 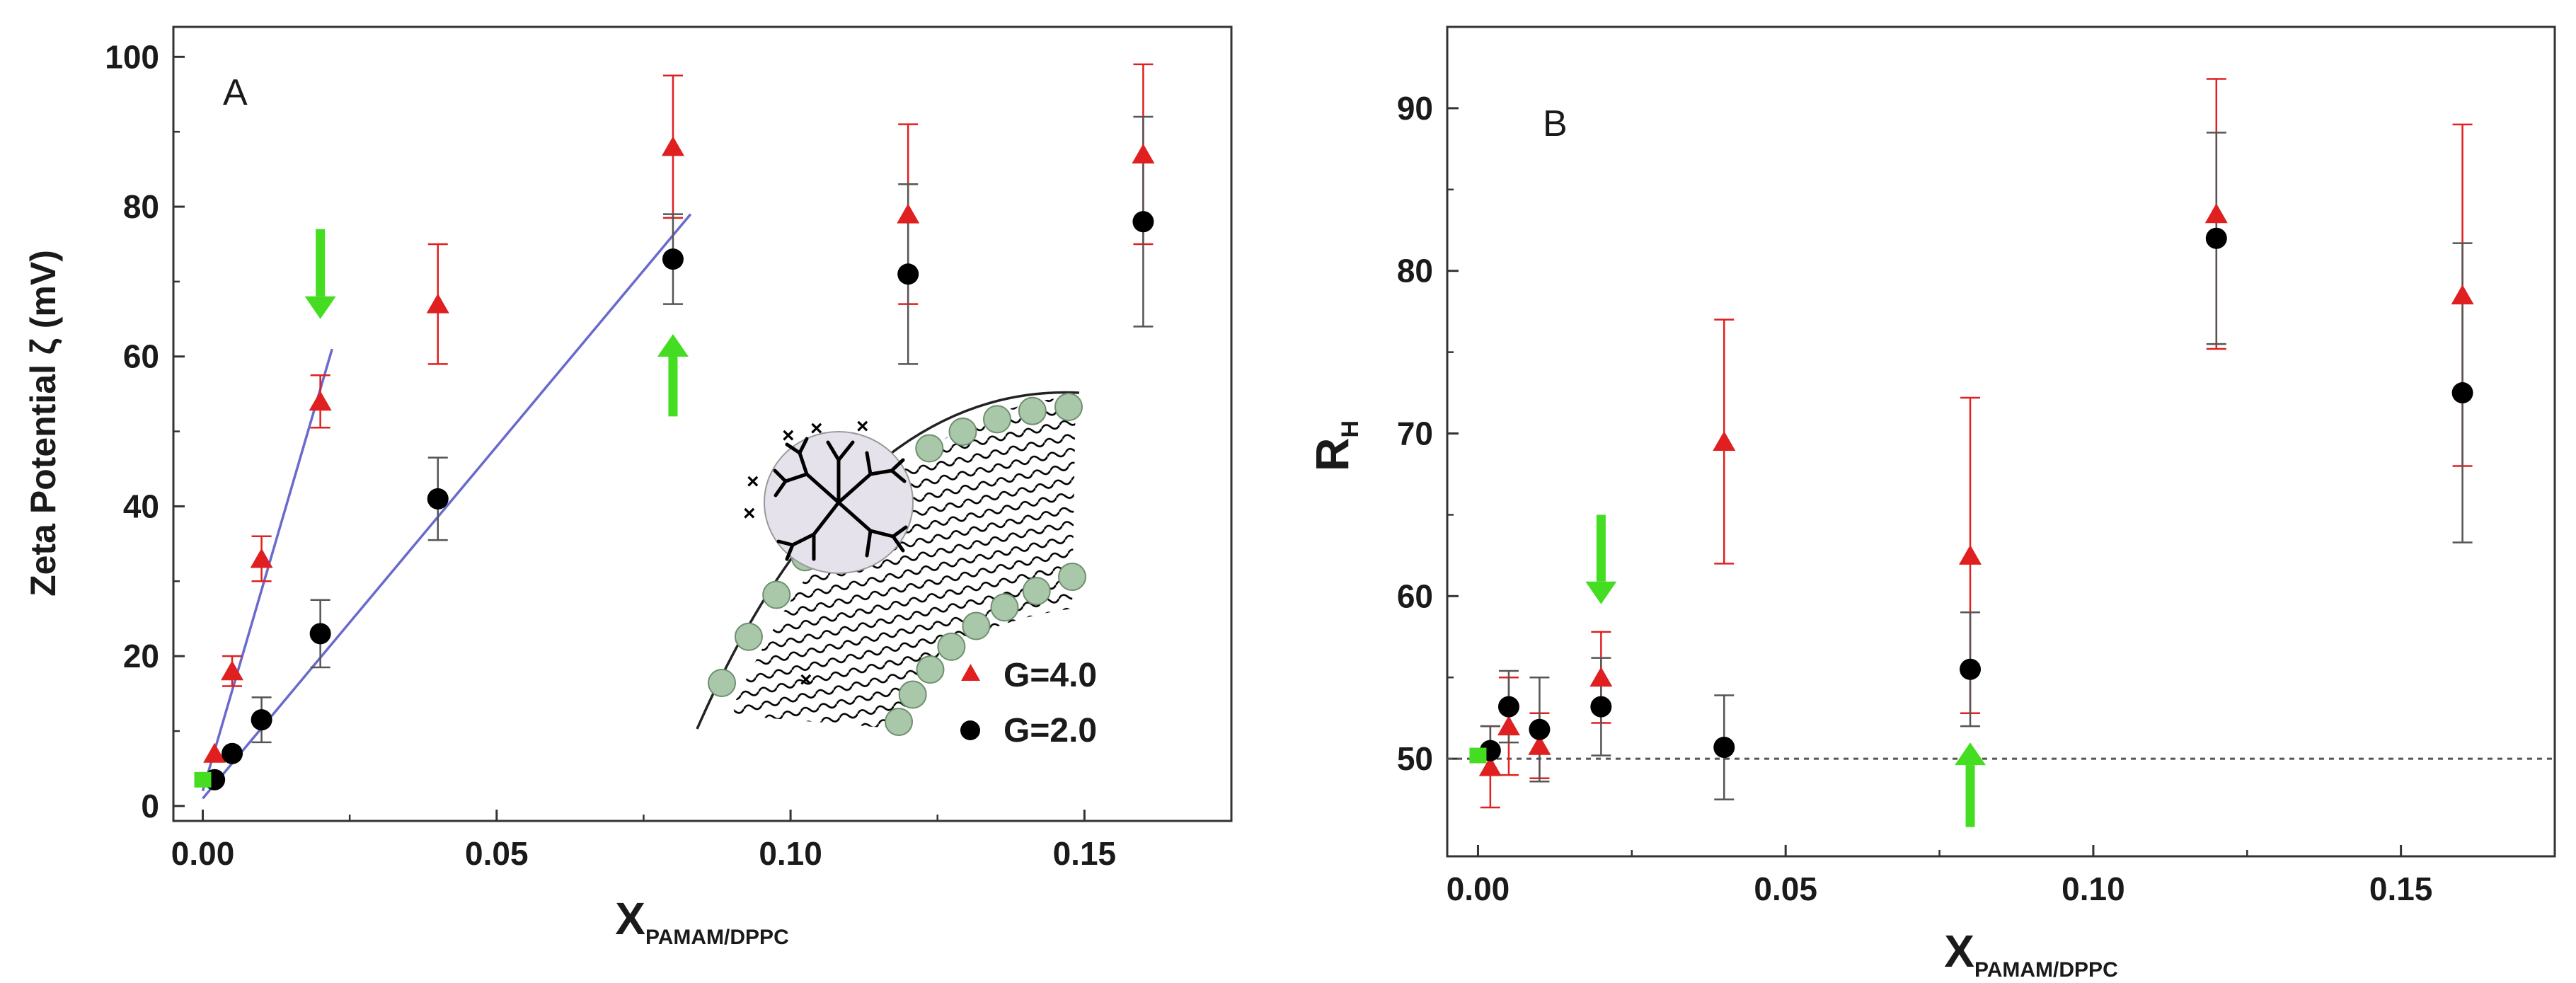 I want to click on panel-a-xlabel-sub: PAMAM/DPPC, so click(x=717, y=937).